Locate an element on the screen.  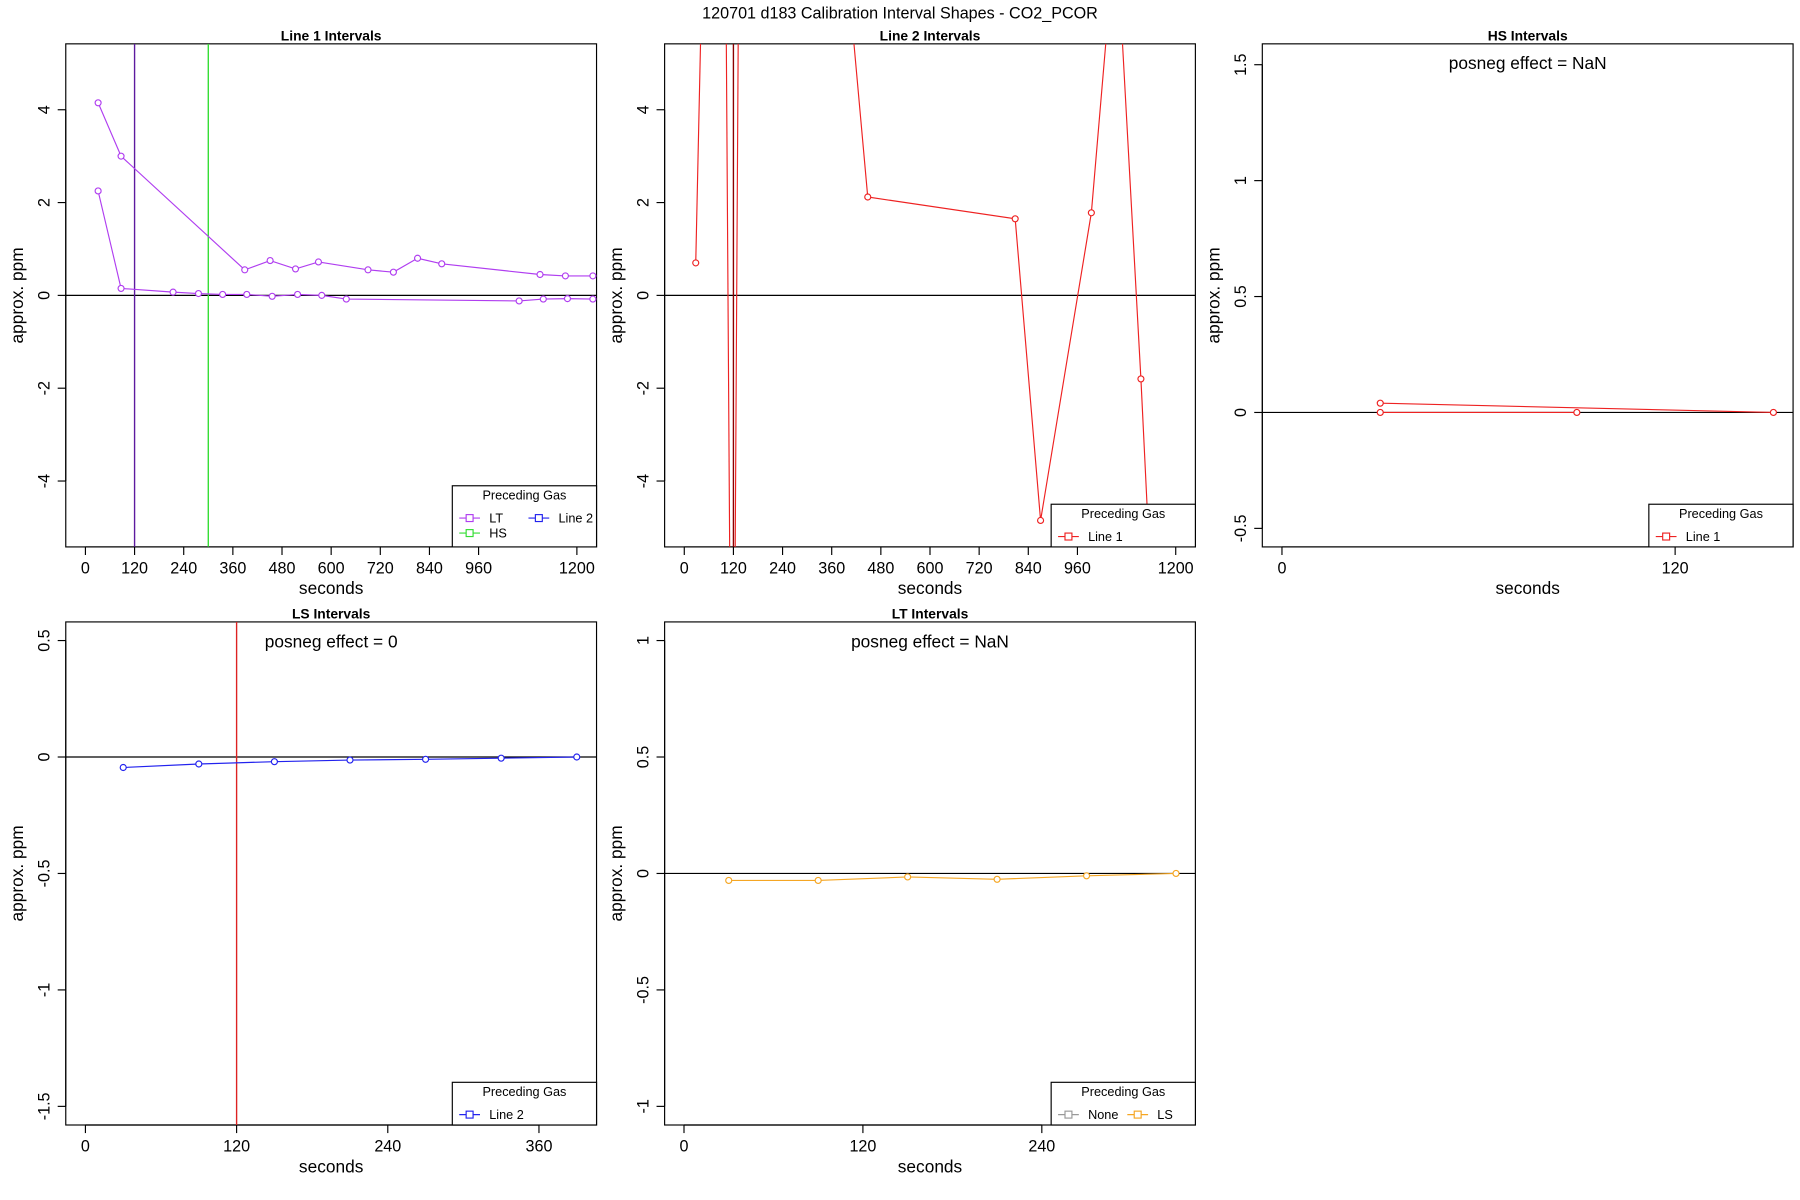
y-tick-label: 4 is located at coordinates (643, 109).